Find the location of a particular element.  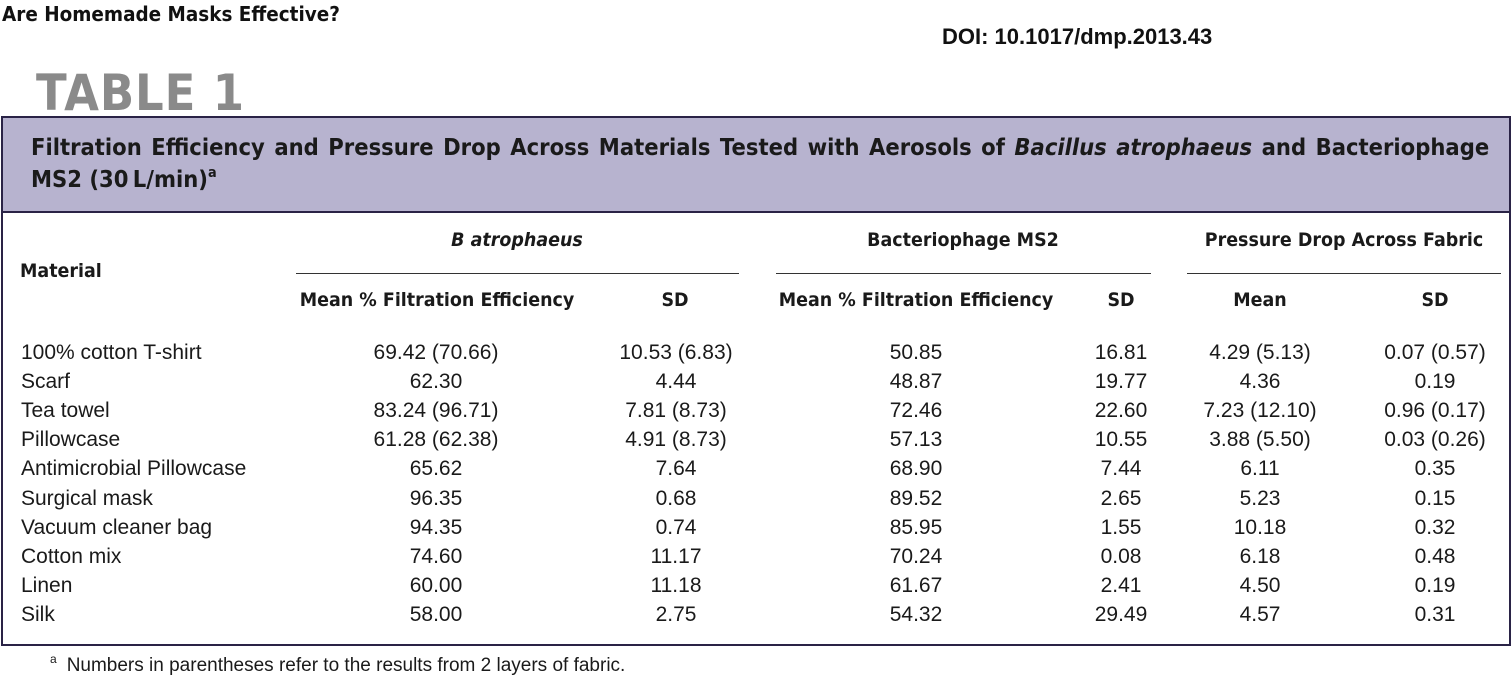

header-material: Material is located at coordinates (61, 271).